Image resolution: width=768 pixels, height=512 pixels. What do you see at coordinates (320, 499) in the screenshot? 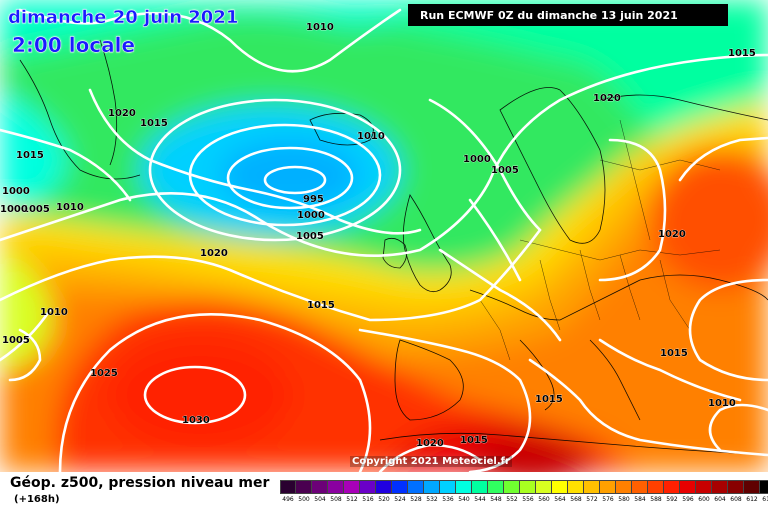
I see `legend-value: 504` at bounding box center [320, 499].